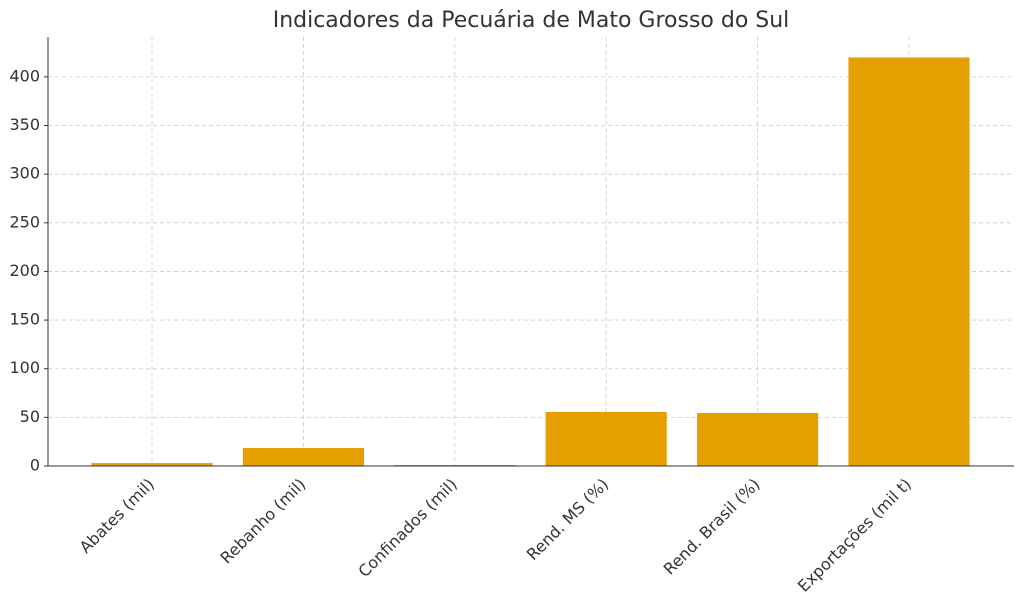  I want to click on y-tick-label: 100, so click(24, 367).